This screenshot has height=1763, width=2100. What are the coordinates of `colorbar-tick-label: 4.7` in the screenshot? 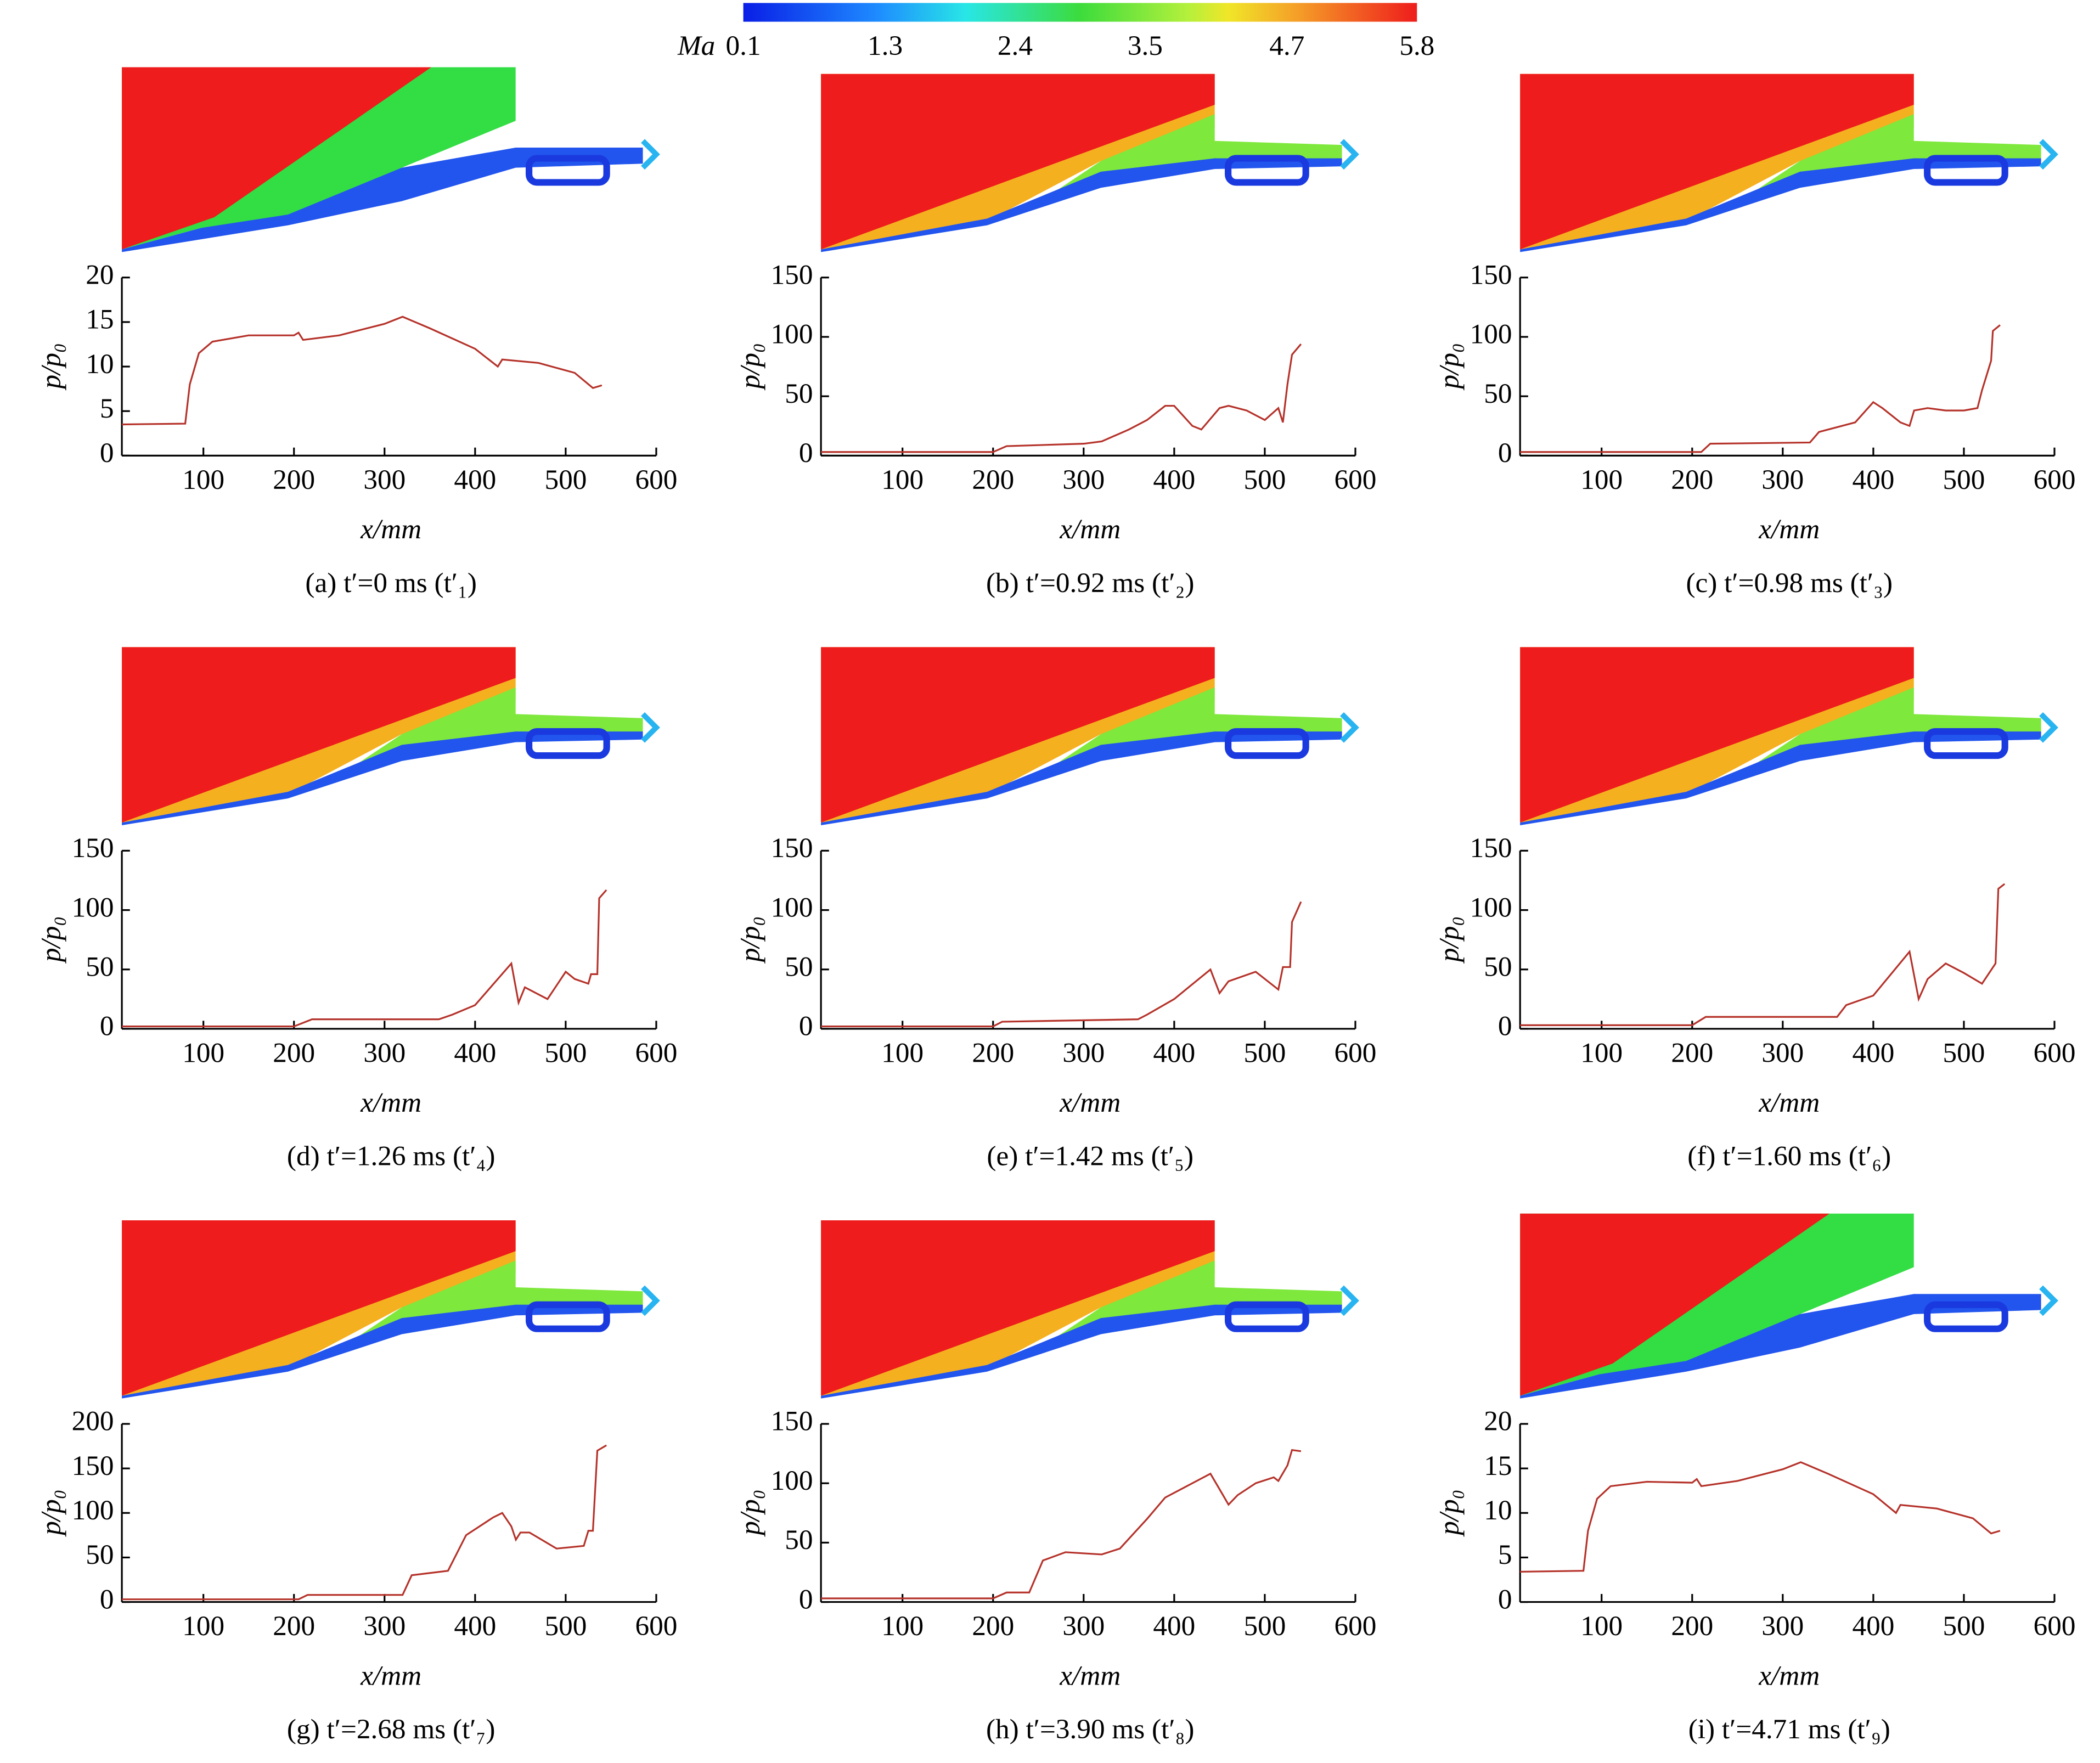 It's located at (1287, 45).